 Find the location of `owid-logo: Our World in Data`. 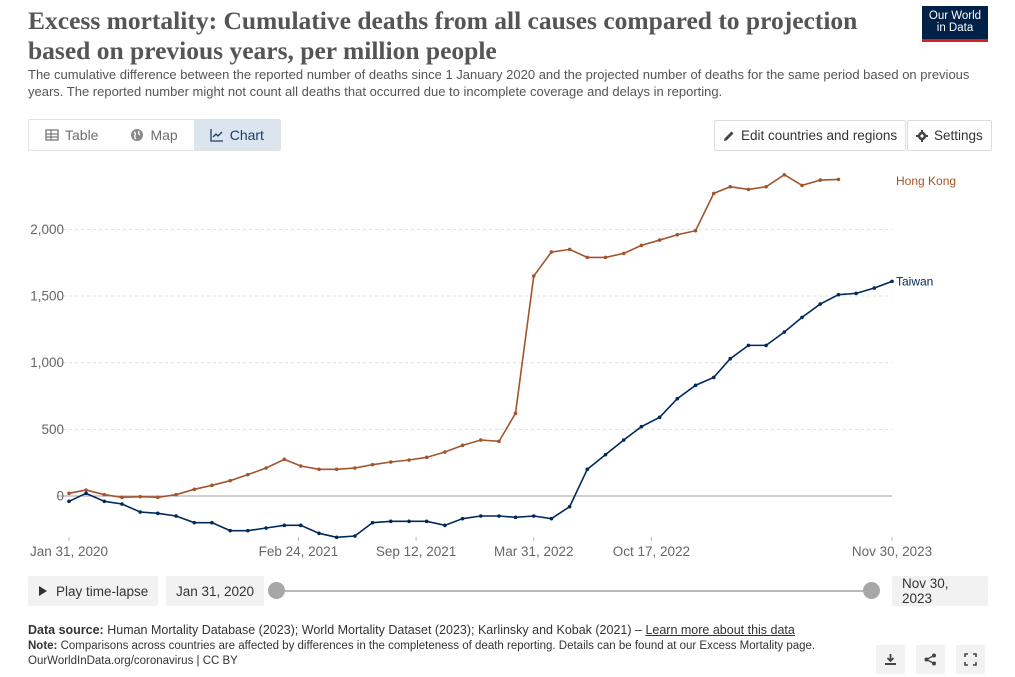

owid-logo: Our World in Data is located at coordinates (955, 24).